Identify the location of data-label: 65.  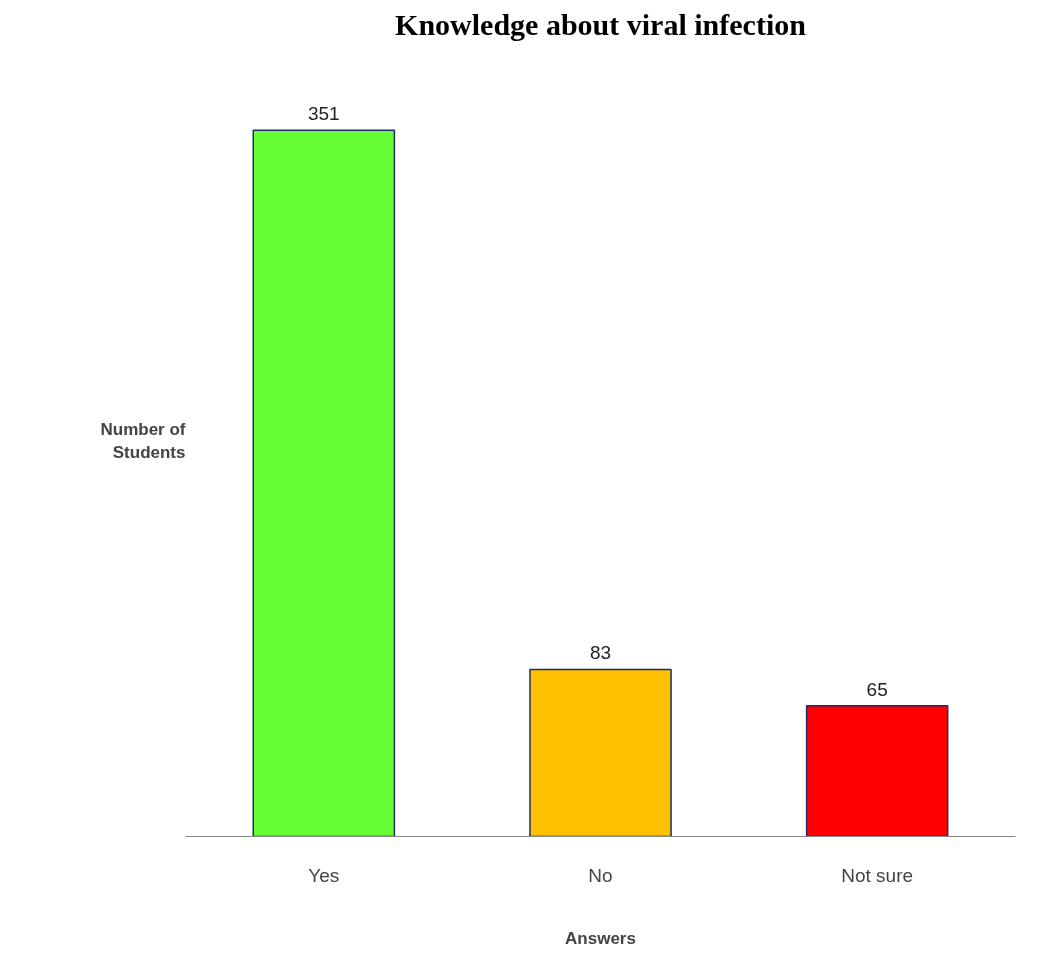
(877, 689).